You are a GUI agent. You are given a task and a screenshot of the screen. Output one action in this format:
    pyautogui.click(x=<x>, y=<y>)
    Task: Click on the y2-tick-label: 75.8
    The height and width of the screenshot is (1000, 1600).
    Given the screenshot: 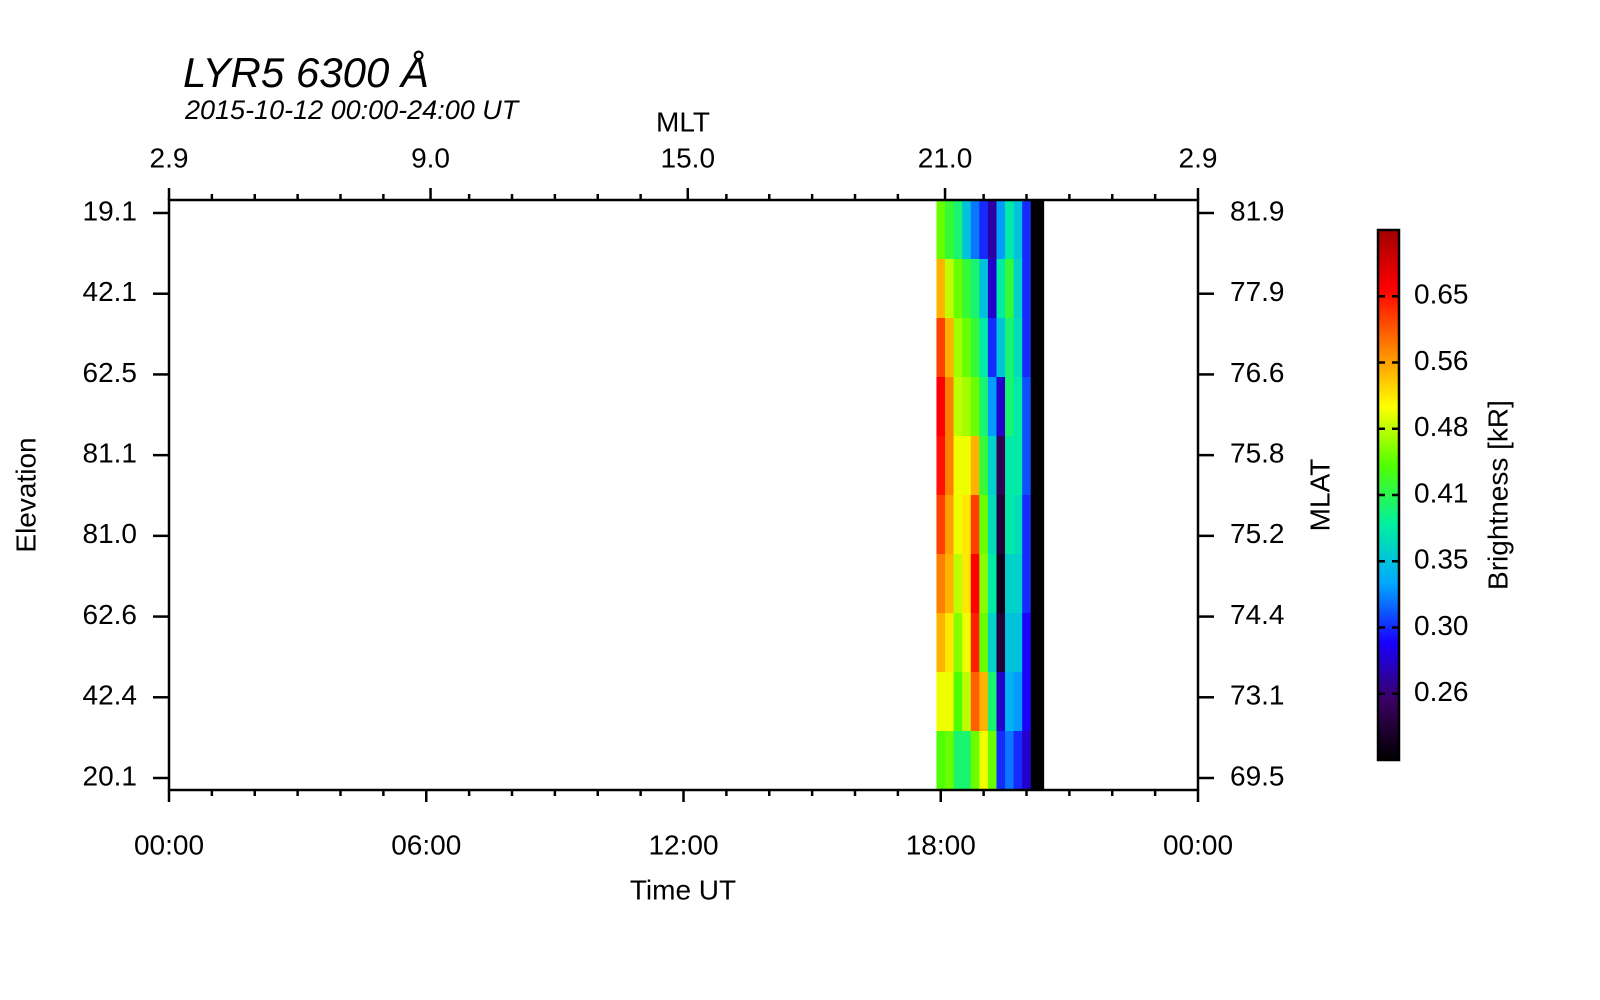 What is the action you would take?
    pyautogui.click(x=1257, y=453)
    